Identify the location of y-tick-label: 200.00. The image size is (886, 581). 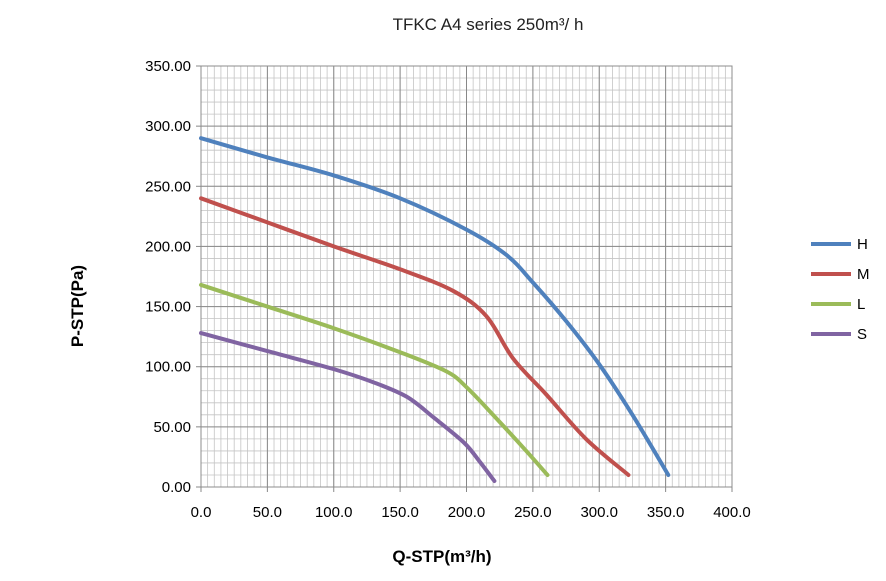
(168, 246).